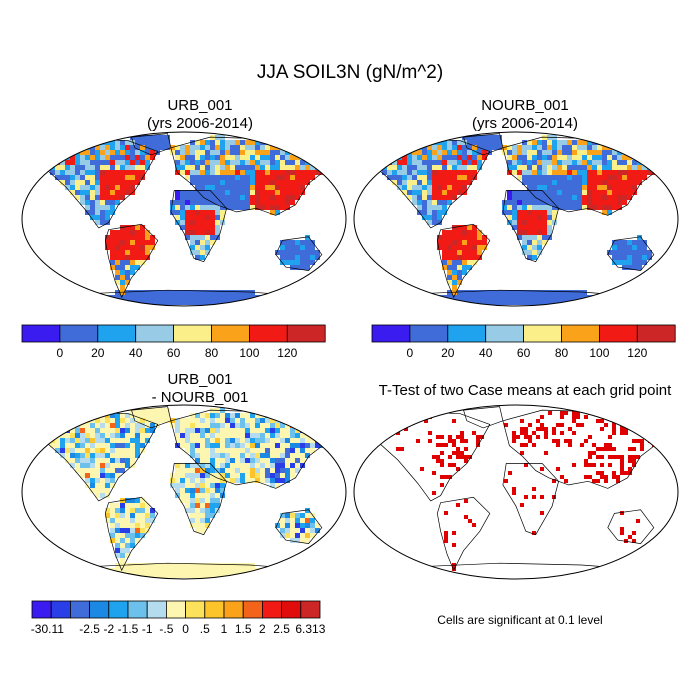 The height and width of the screenshot is (700, 700). What do you see at coordinates (520, 620) in the screenshot?
I see `significance-note: Cells are significant at 0.1 level` at bounding box center [520, 620].